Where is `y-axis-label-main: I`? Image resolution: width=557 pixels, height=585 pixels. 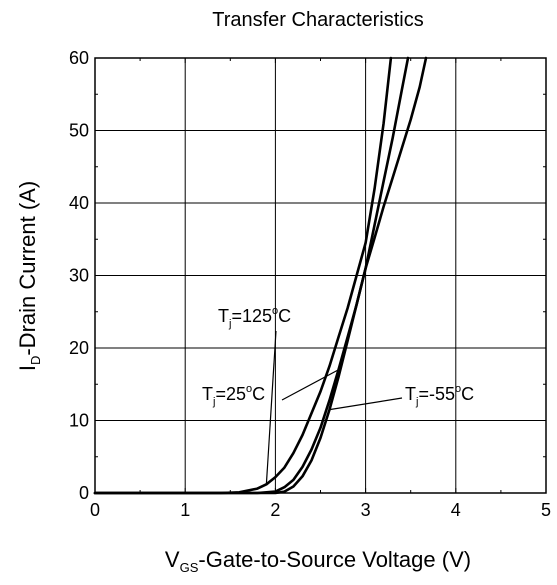 y-axis-label-main: I is located at coordinates (27, 368).